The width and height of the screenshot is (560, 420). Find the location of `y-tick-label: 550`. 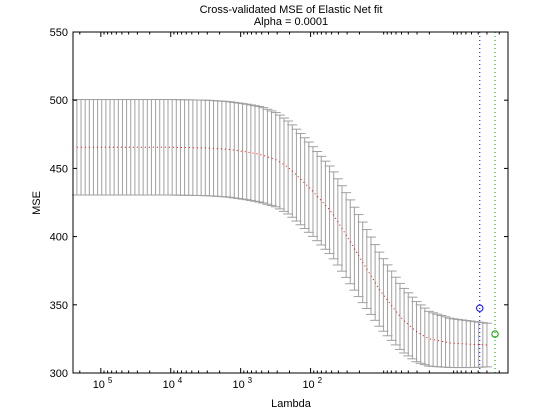

y-tick-label: 550 is located at coordinates (59, 33).